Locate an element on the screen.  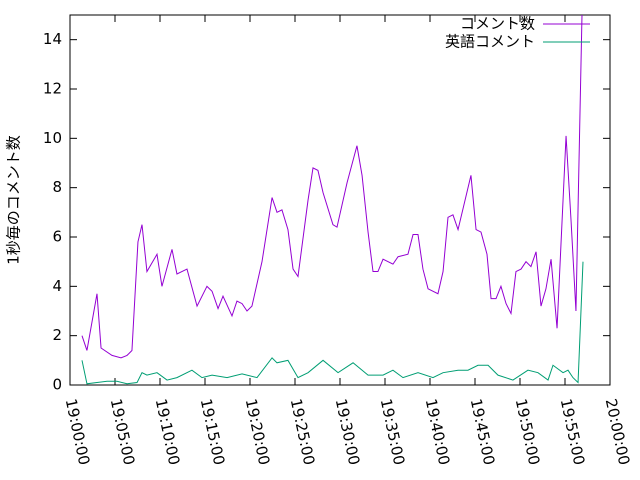
legend-label: 英語コメント is located at coordinates (490, 42).